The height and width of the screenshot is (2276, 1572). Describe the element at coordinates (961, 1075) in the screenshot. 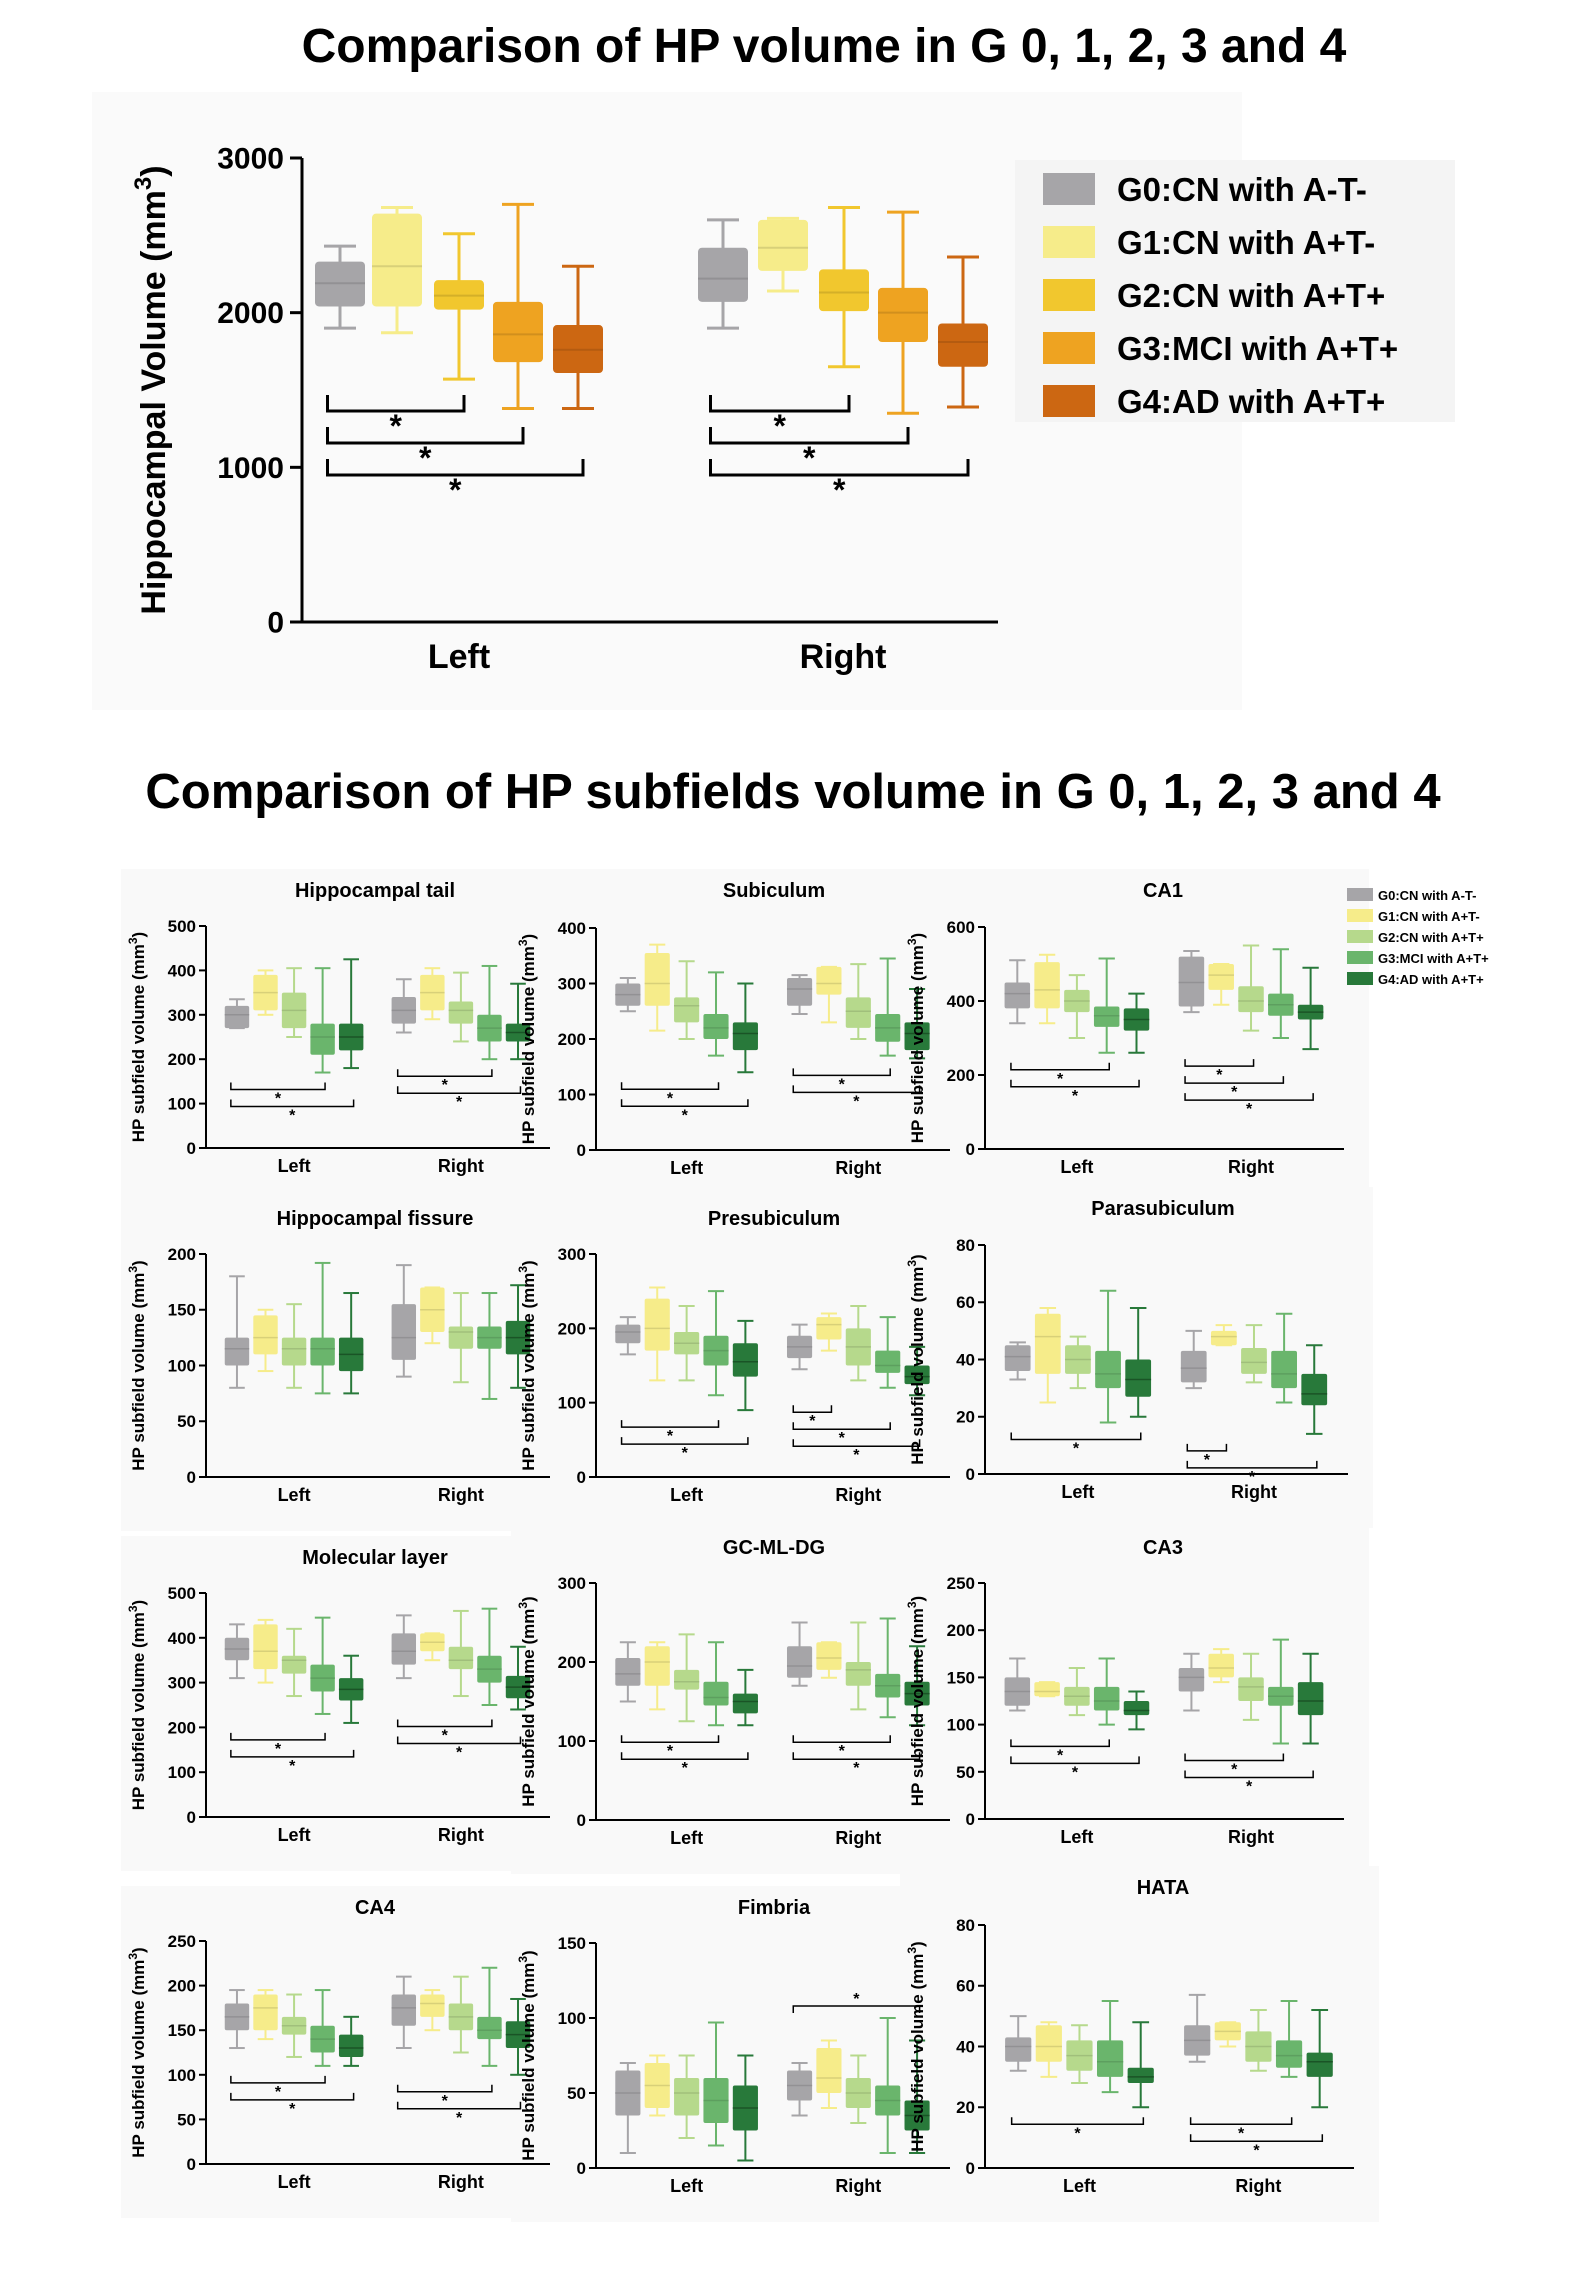

I see `y-tick-label: 200` at that location.